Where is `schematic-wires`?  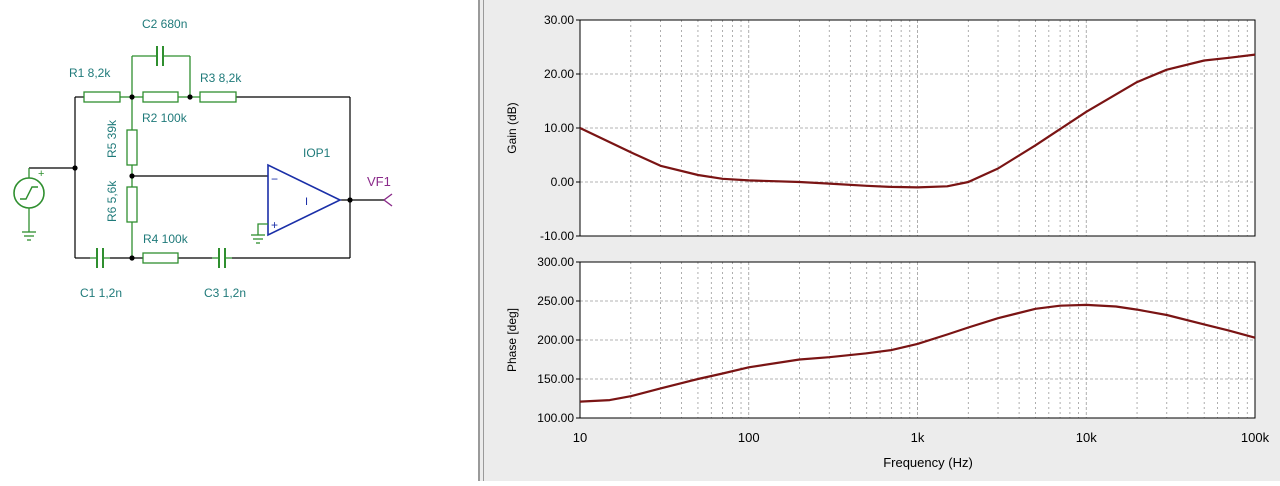
schematic-wires is located at coordinates (206, 177).